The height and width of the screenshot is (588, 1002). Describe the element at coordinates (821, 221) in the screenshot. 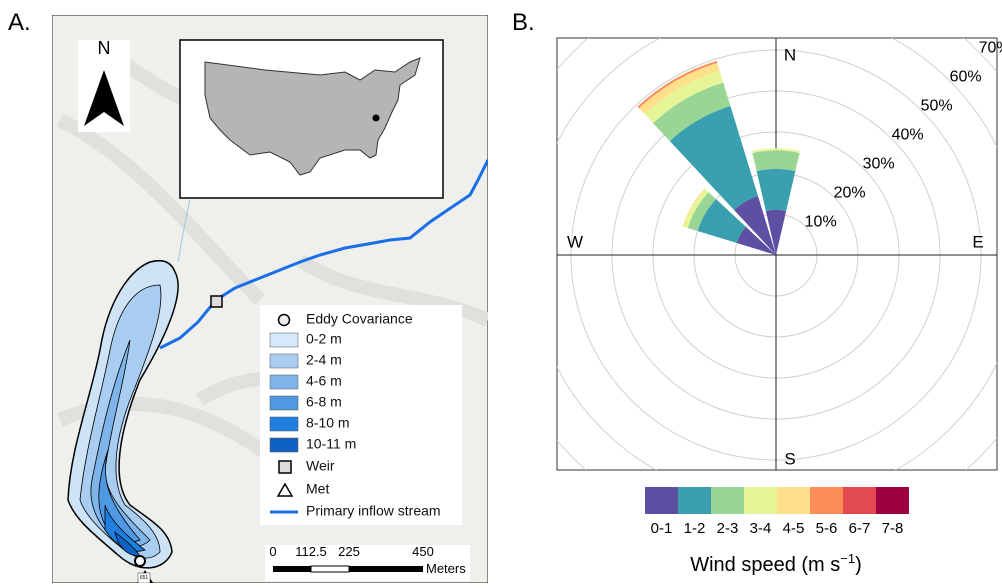

I see `r-tick-label: 10%` at that location.